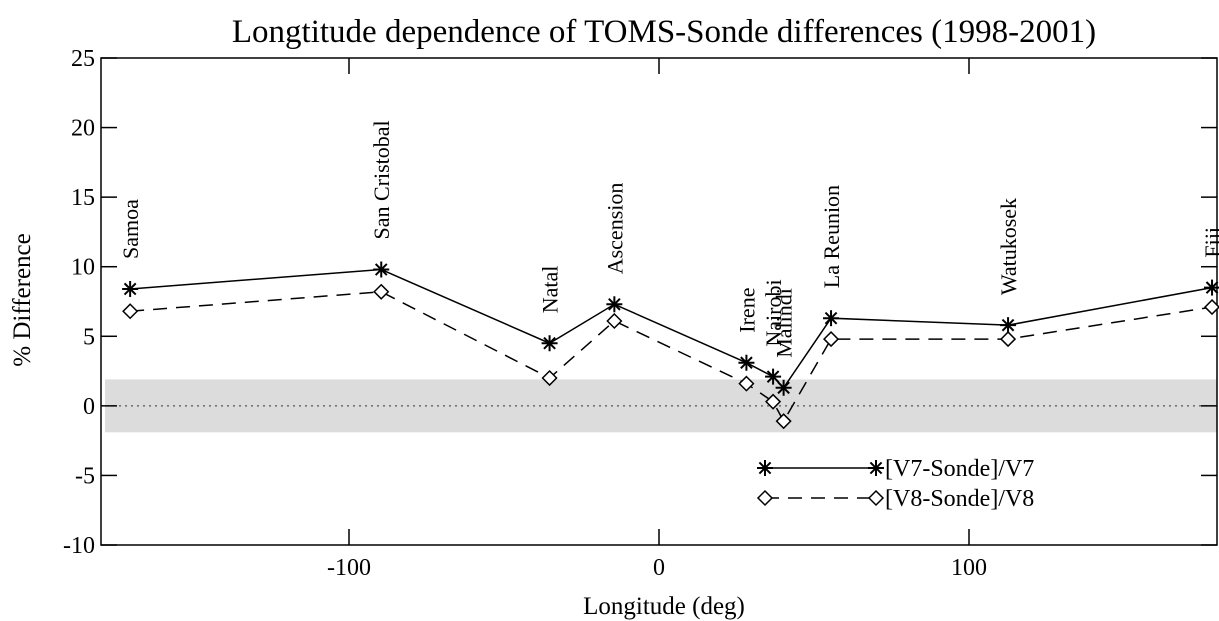 The width and height of the screenshot is (1219, 621). Describe the element at coordinates (83, 59) in the screenshot. I see `y-tick-label: 25` at that location.